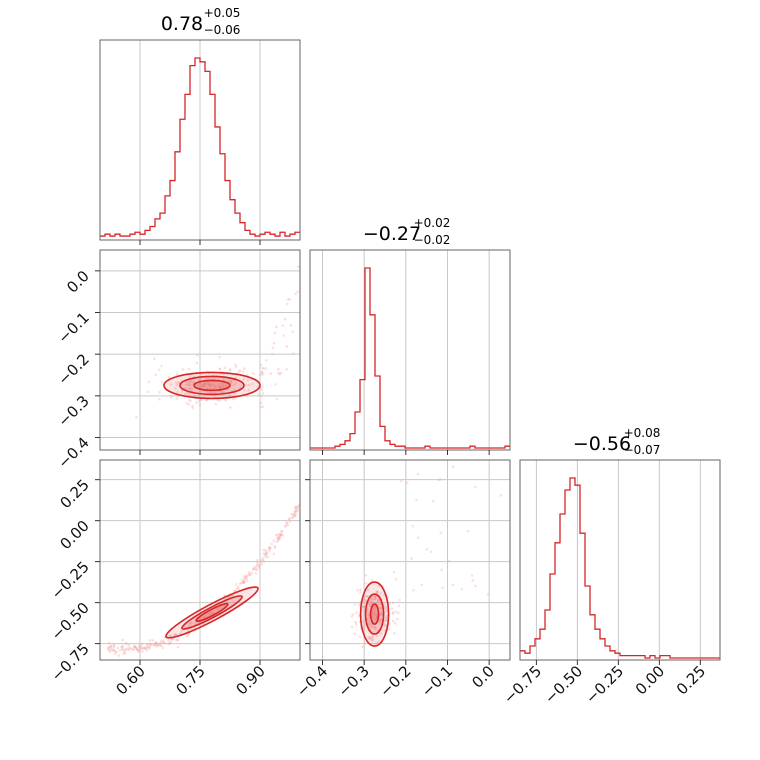 The height and width of the screenshot is (760, 760). What do you see at coordinates (182, 24) in the screenshot?
I see `param-title: 0.78` at bounding box center [182, 24].